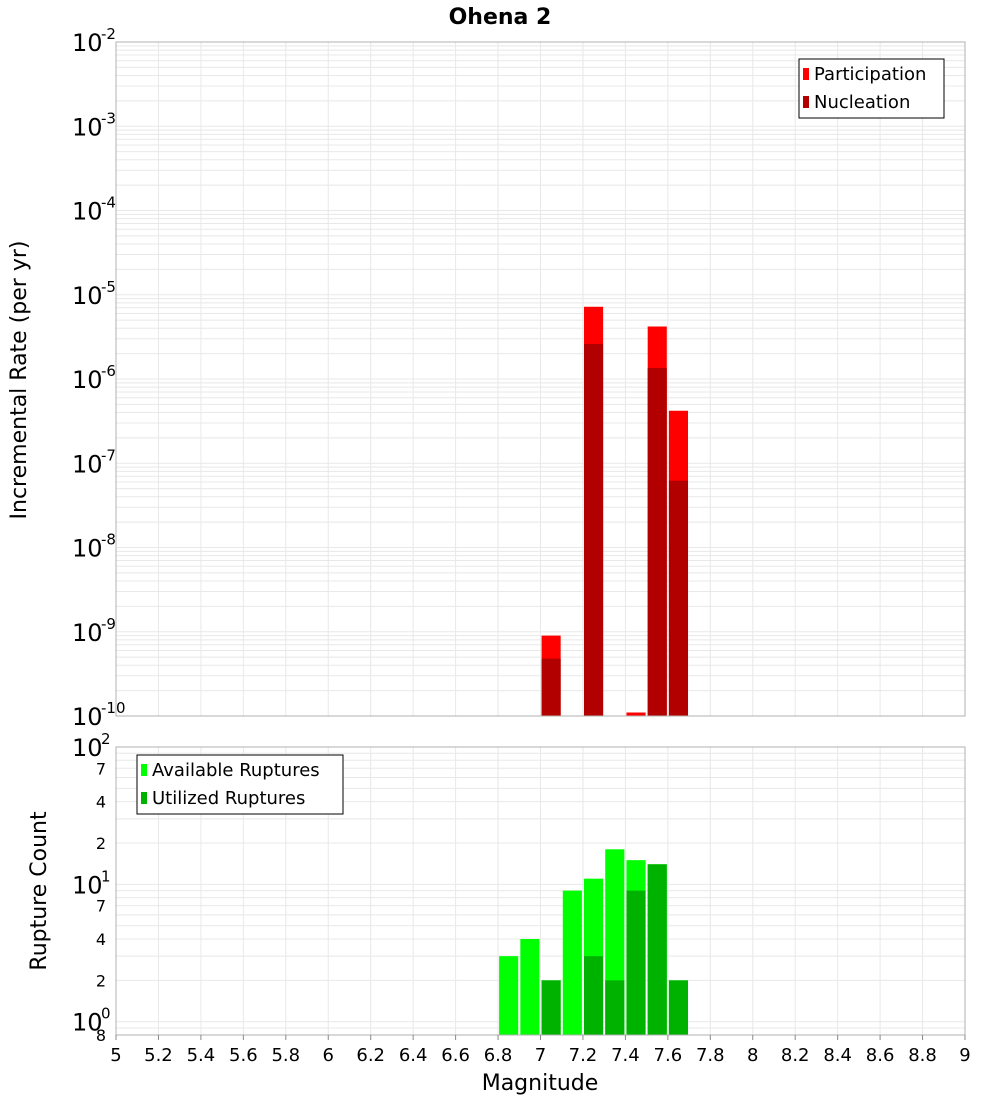  Describe the element at coordinates (108, 287) in the screenshot. I see `top-y-tick-exponent: -5` at that location.